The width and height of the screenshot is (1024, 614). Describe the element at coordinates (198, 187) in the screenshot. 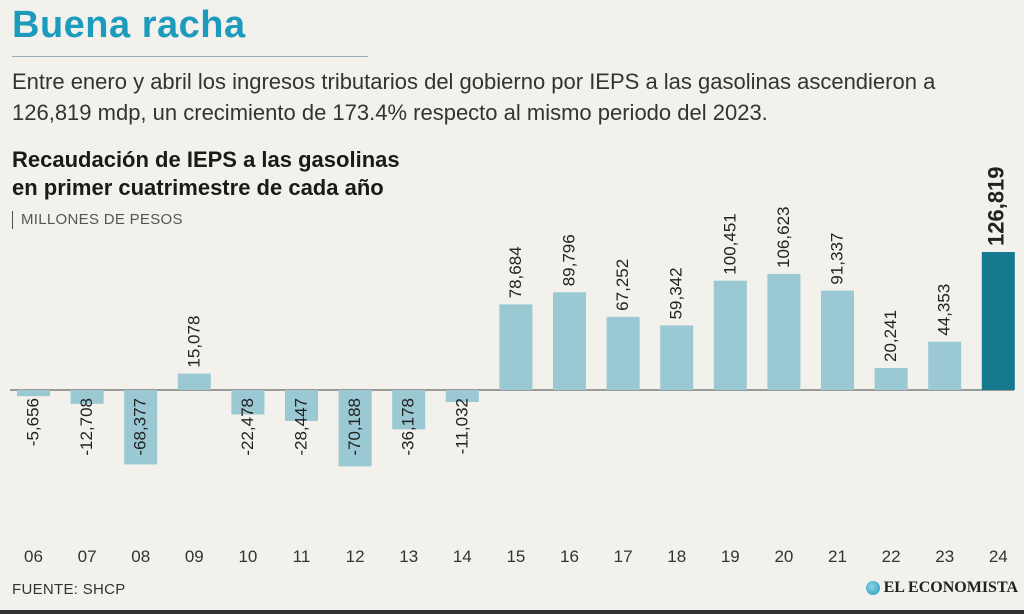

I see `chart-title-line2: en primer cuatrimestre de cada año` at that location.